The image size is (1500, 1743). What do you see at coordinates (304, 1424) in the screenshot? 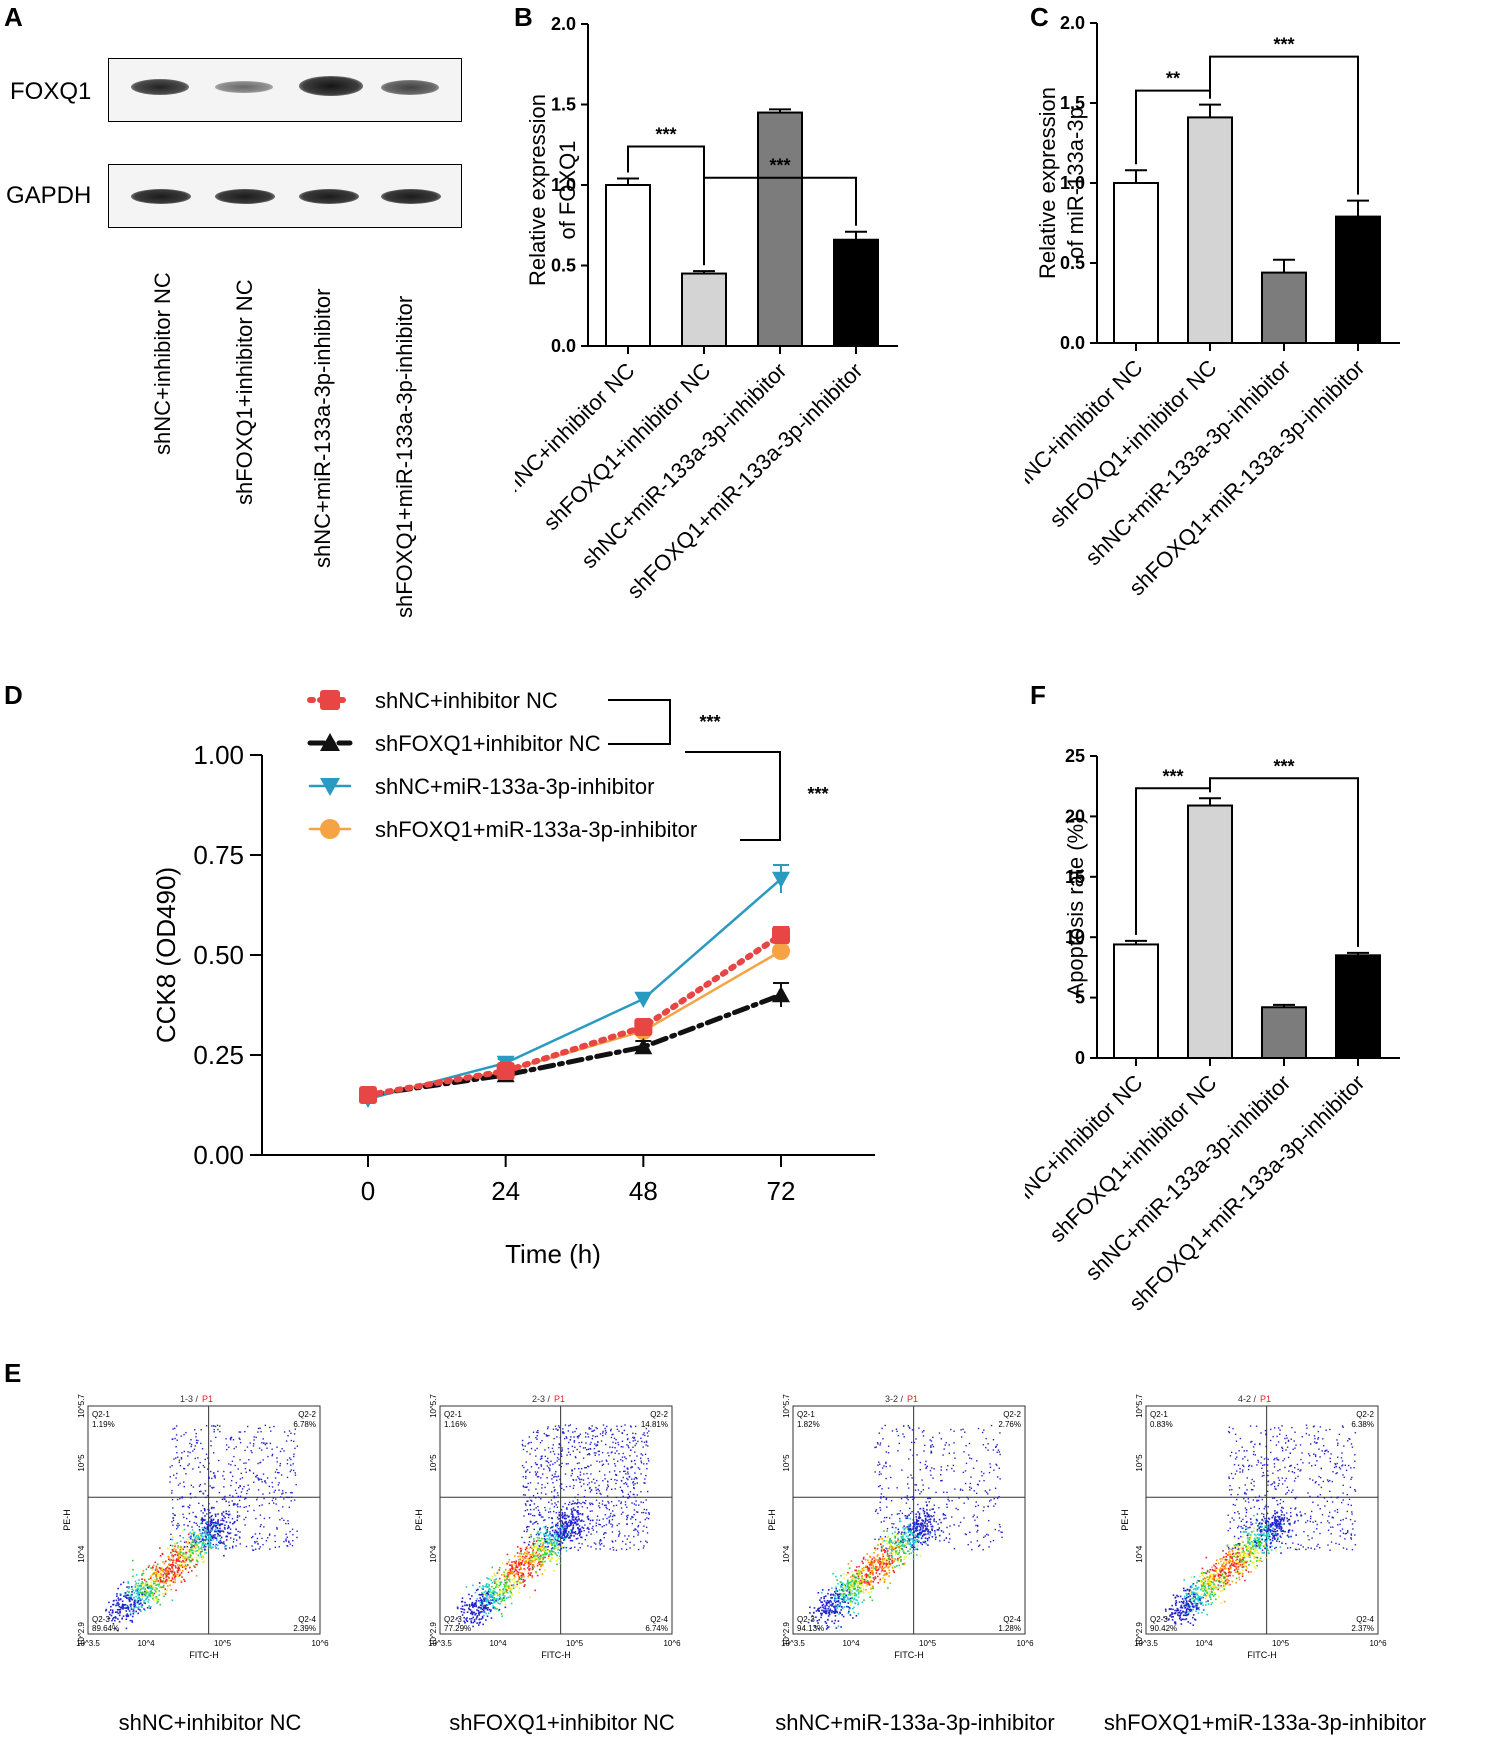
I see `quadrant-value: 6.78%` at bounding box center [304, 1424].